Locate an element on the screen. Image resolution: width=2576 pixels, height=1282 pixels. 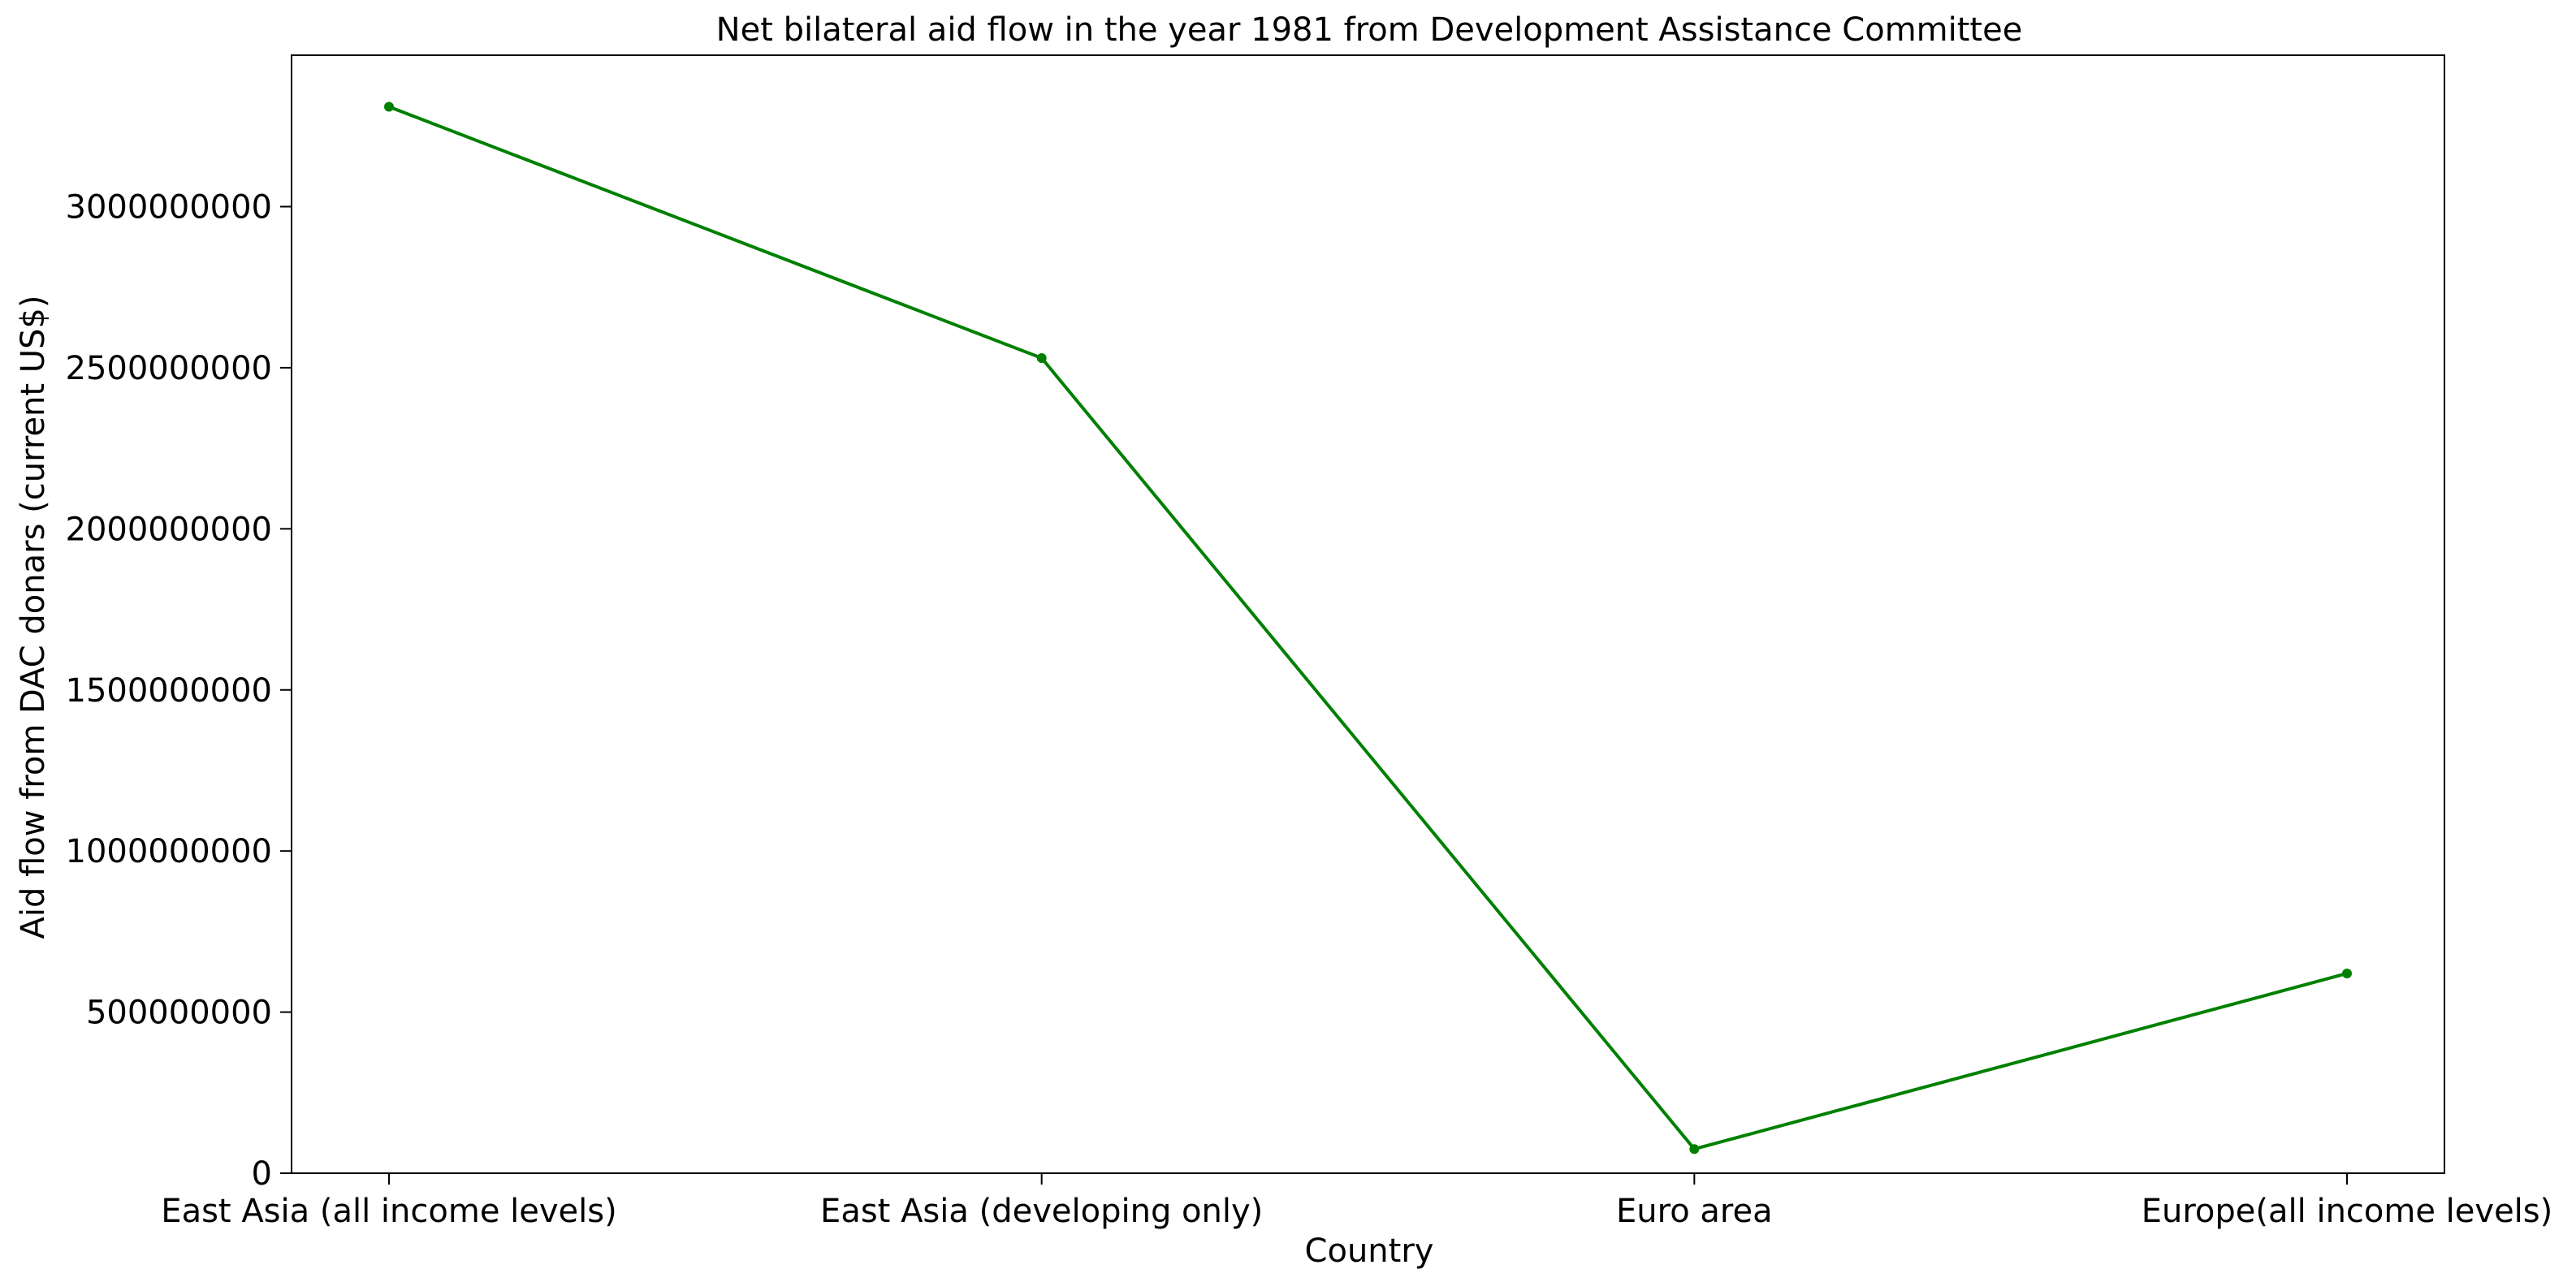
y-tick-label: 2500000000 is located at coordinates (170, 368).